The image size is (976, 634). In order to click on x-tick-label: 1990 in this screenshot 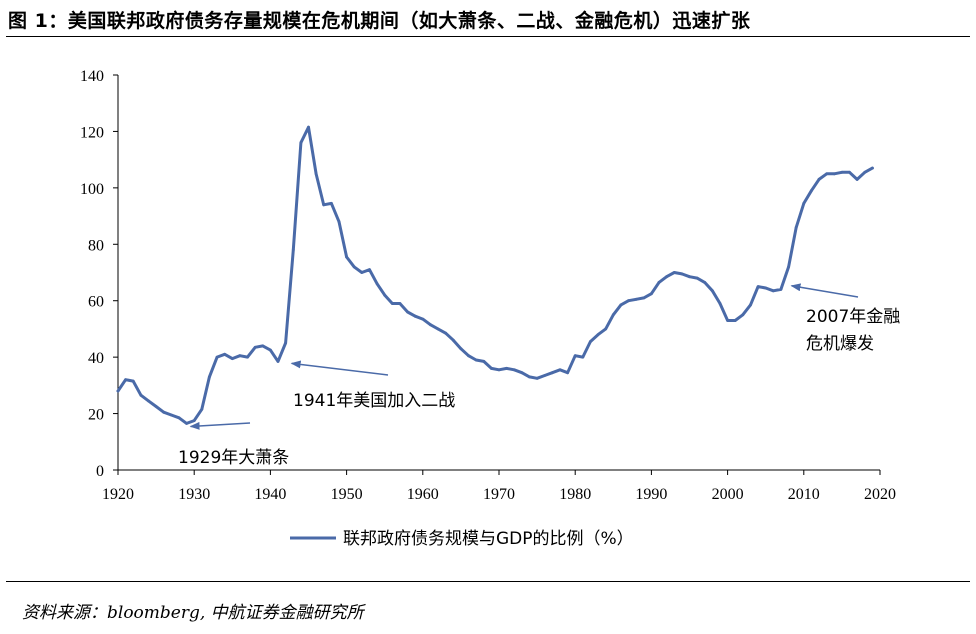, I will do `click(651, 494)`.